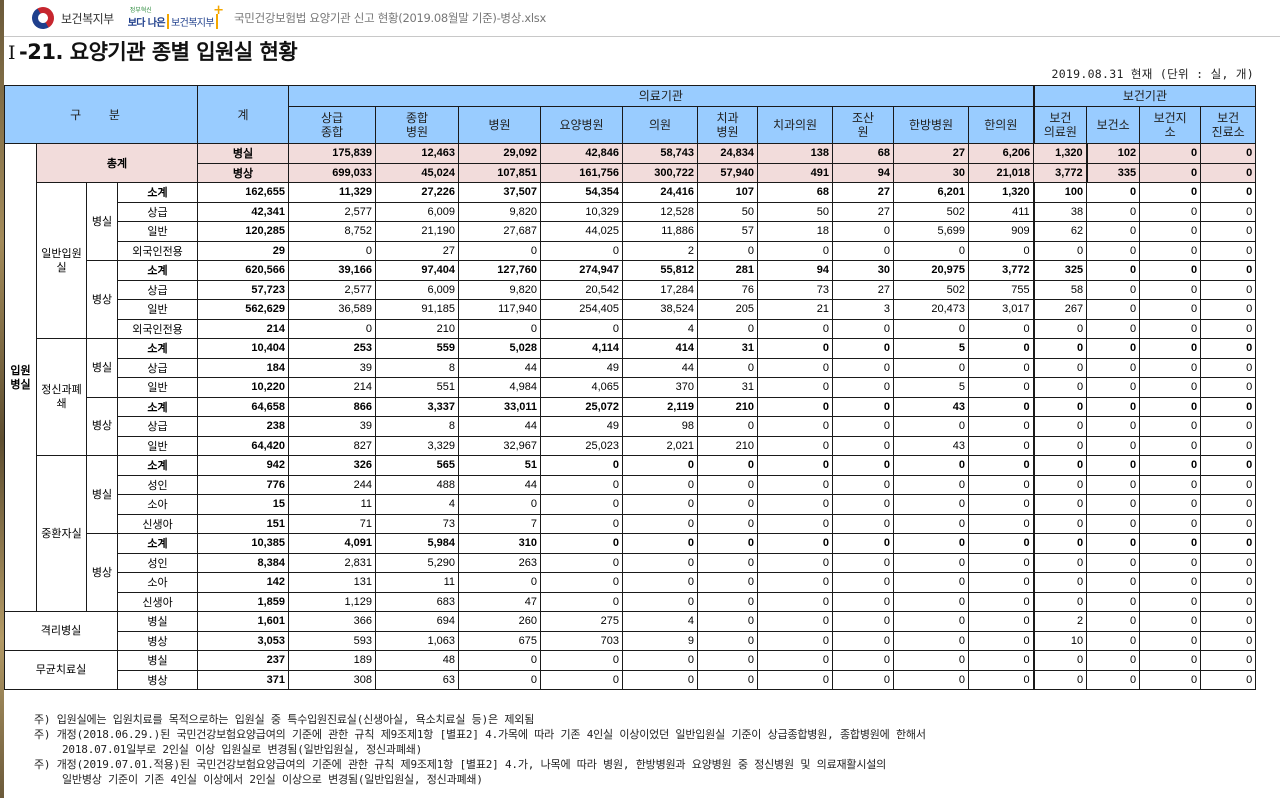  Describe the element at coordinates (660, 328) in the screenshot. I see `table-cell: 4` at that location.